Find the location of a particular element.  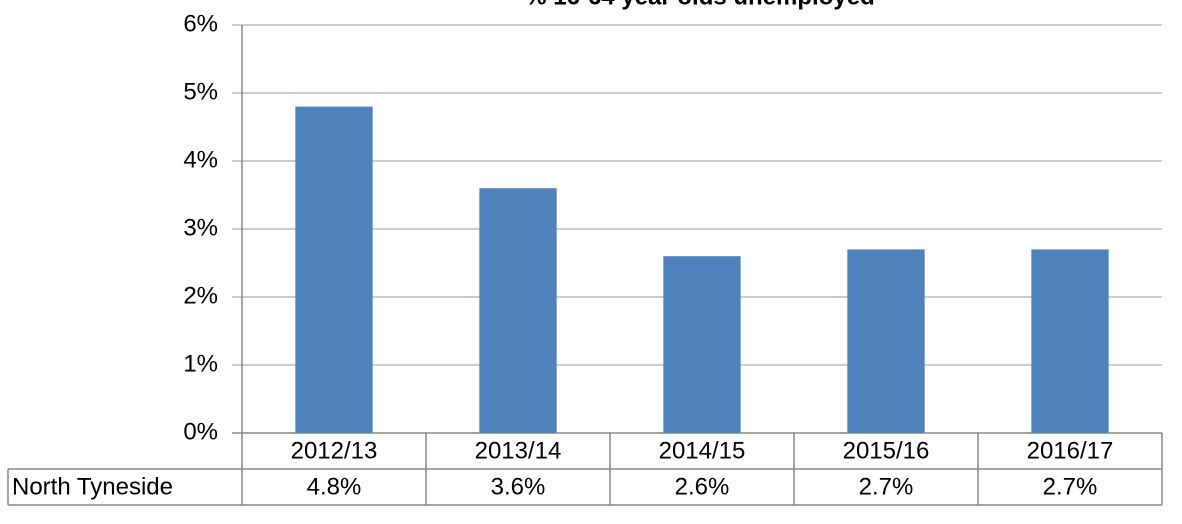

x-tick-label: 2015/16 is located at coordinates (886, 450).